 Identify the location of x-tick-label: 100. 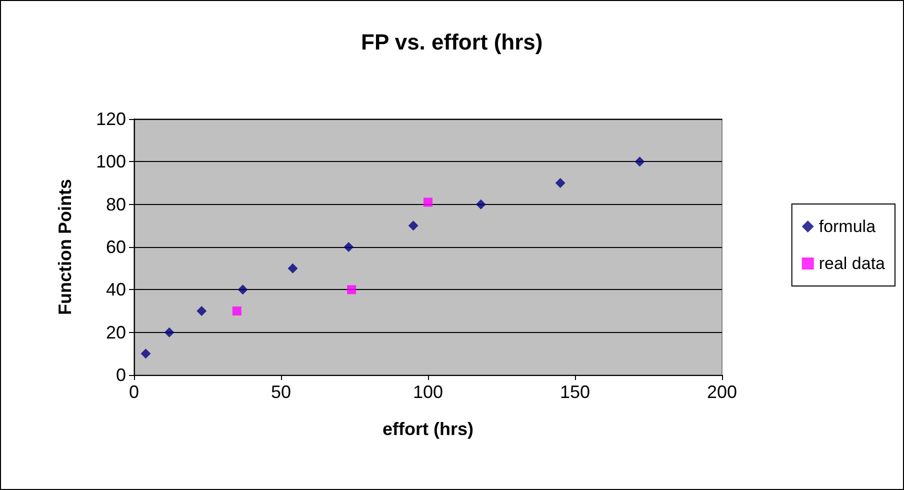
(428, 392).